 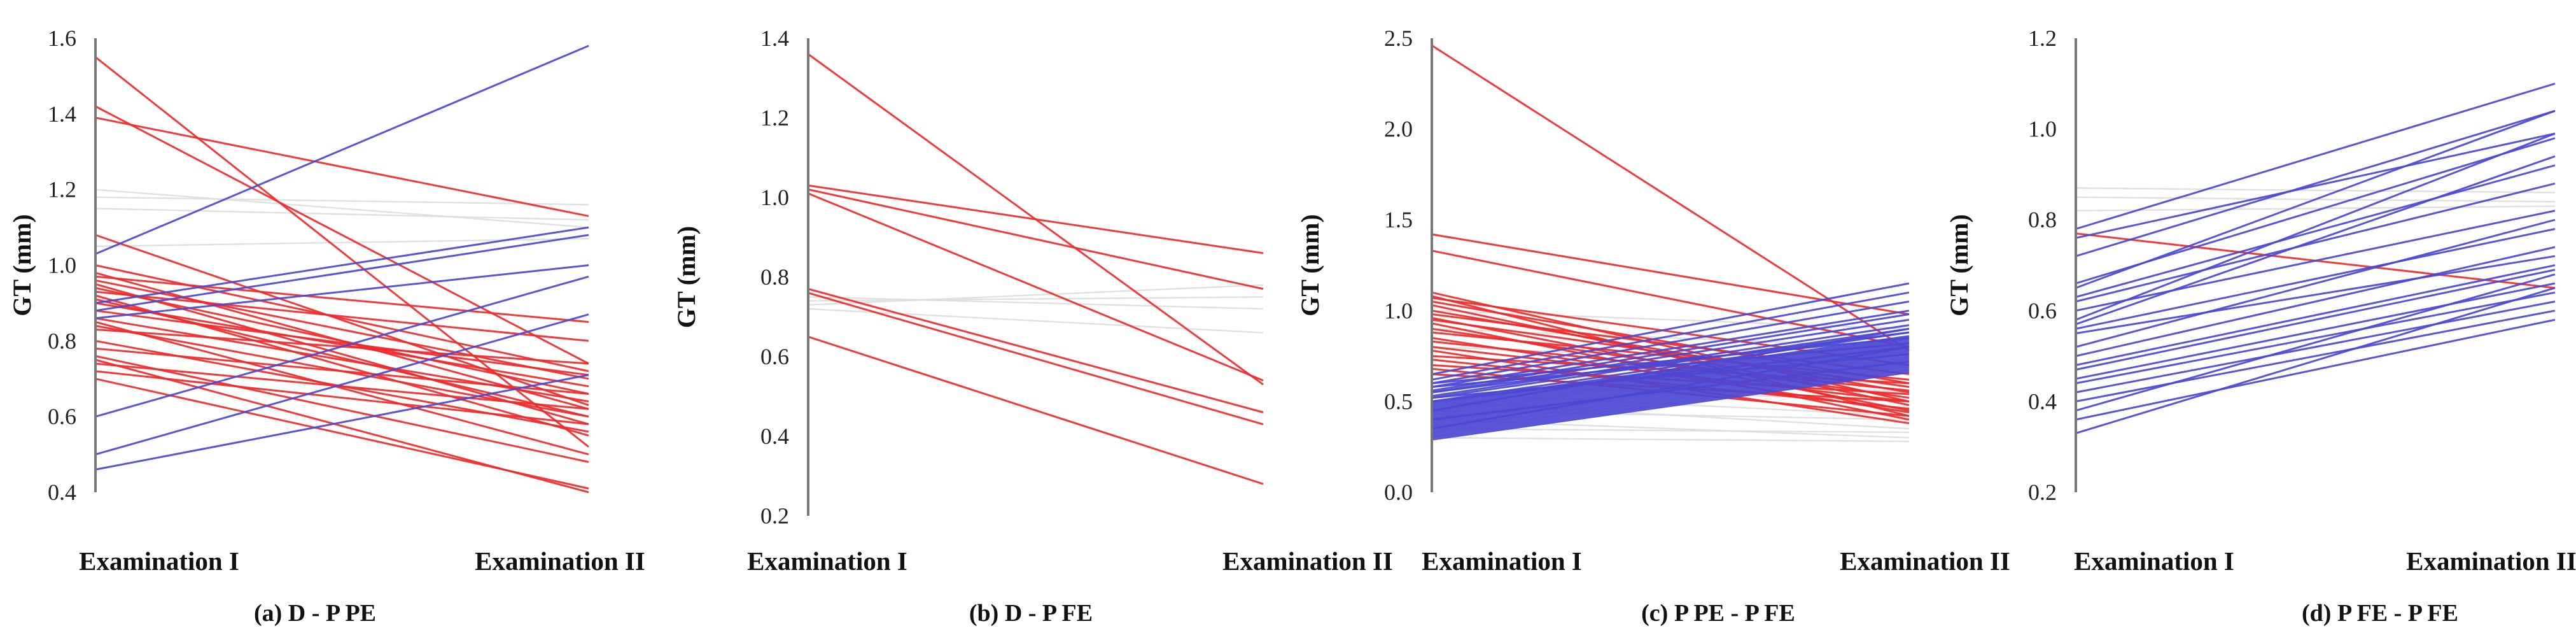 I want to click on y-tick-label: 0.0, so click(x=1398, y=492).